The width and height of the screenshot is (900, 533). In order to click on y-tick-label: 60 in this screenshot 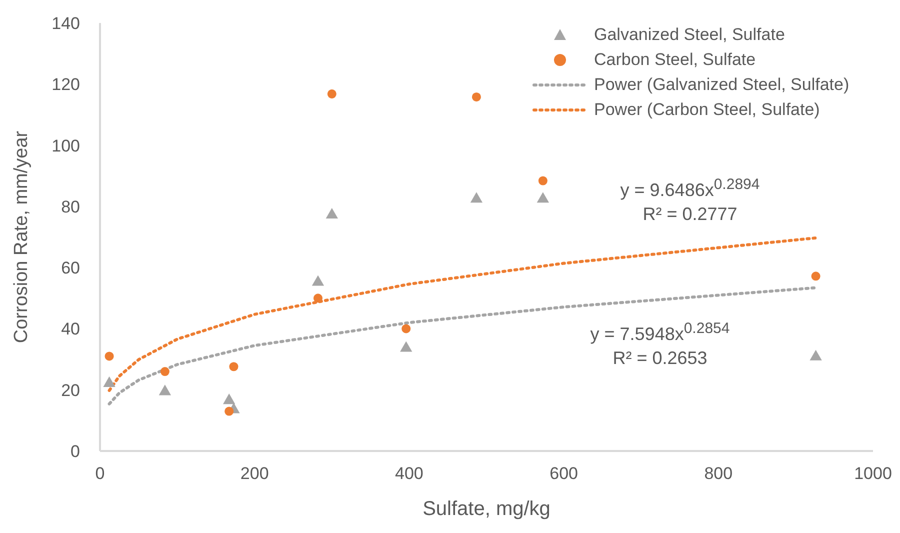, I will do `click(70, 268)`.